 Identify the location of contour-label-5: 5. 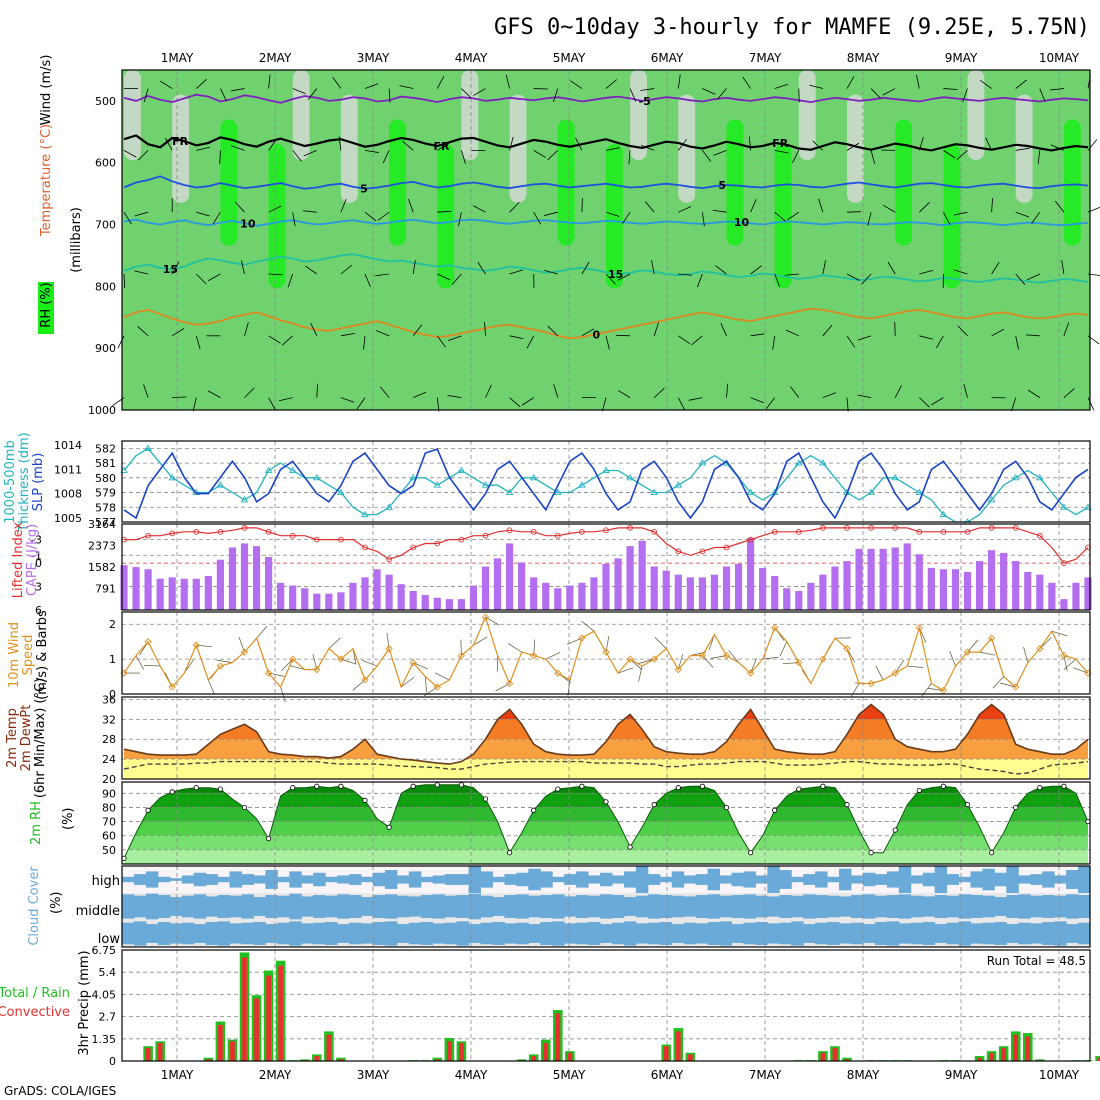
(722, 185).